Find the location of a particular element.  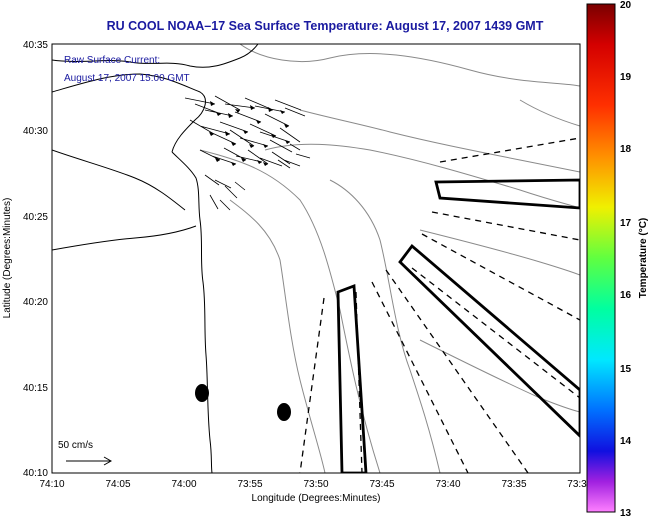

colorbar-tick-label: 17 is located at coordinates (626, 223).